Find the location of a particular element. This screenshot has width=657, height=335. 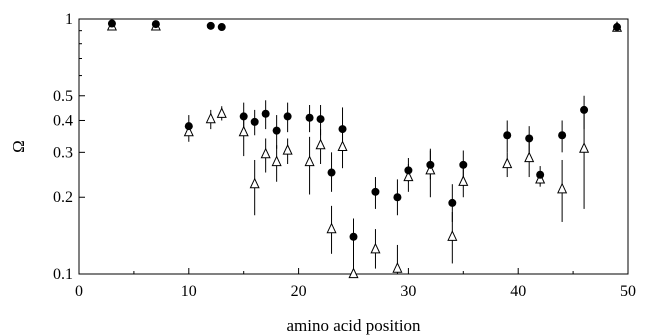

y-tick-label: 0.4 is located at coordinates (63, 120).